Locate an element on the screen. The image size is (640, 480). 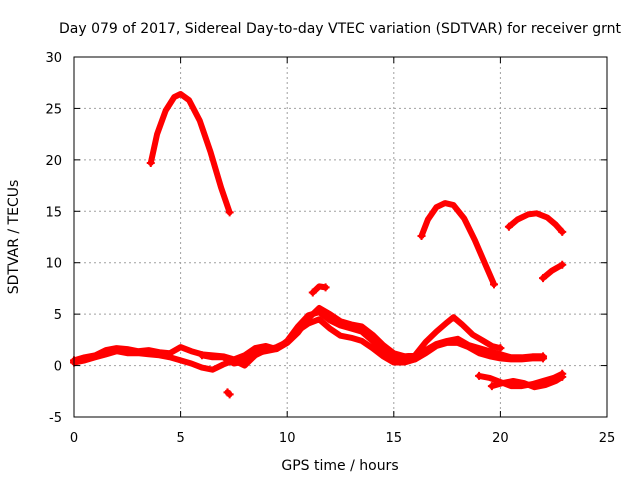
x-tick-label: 25 is located at coordinates (607, 438).